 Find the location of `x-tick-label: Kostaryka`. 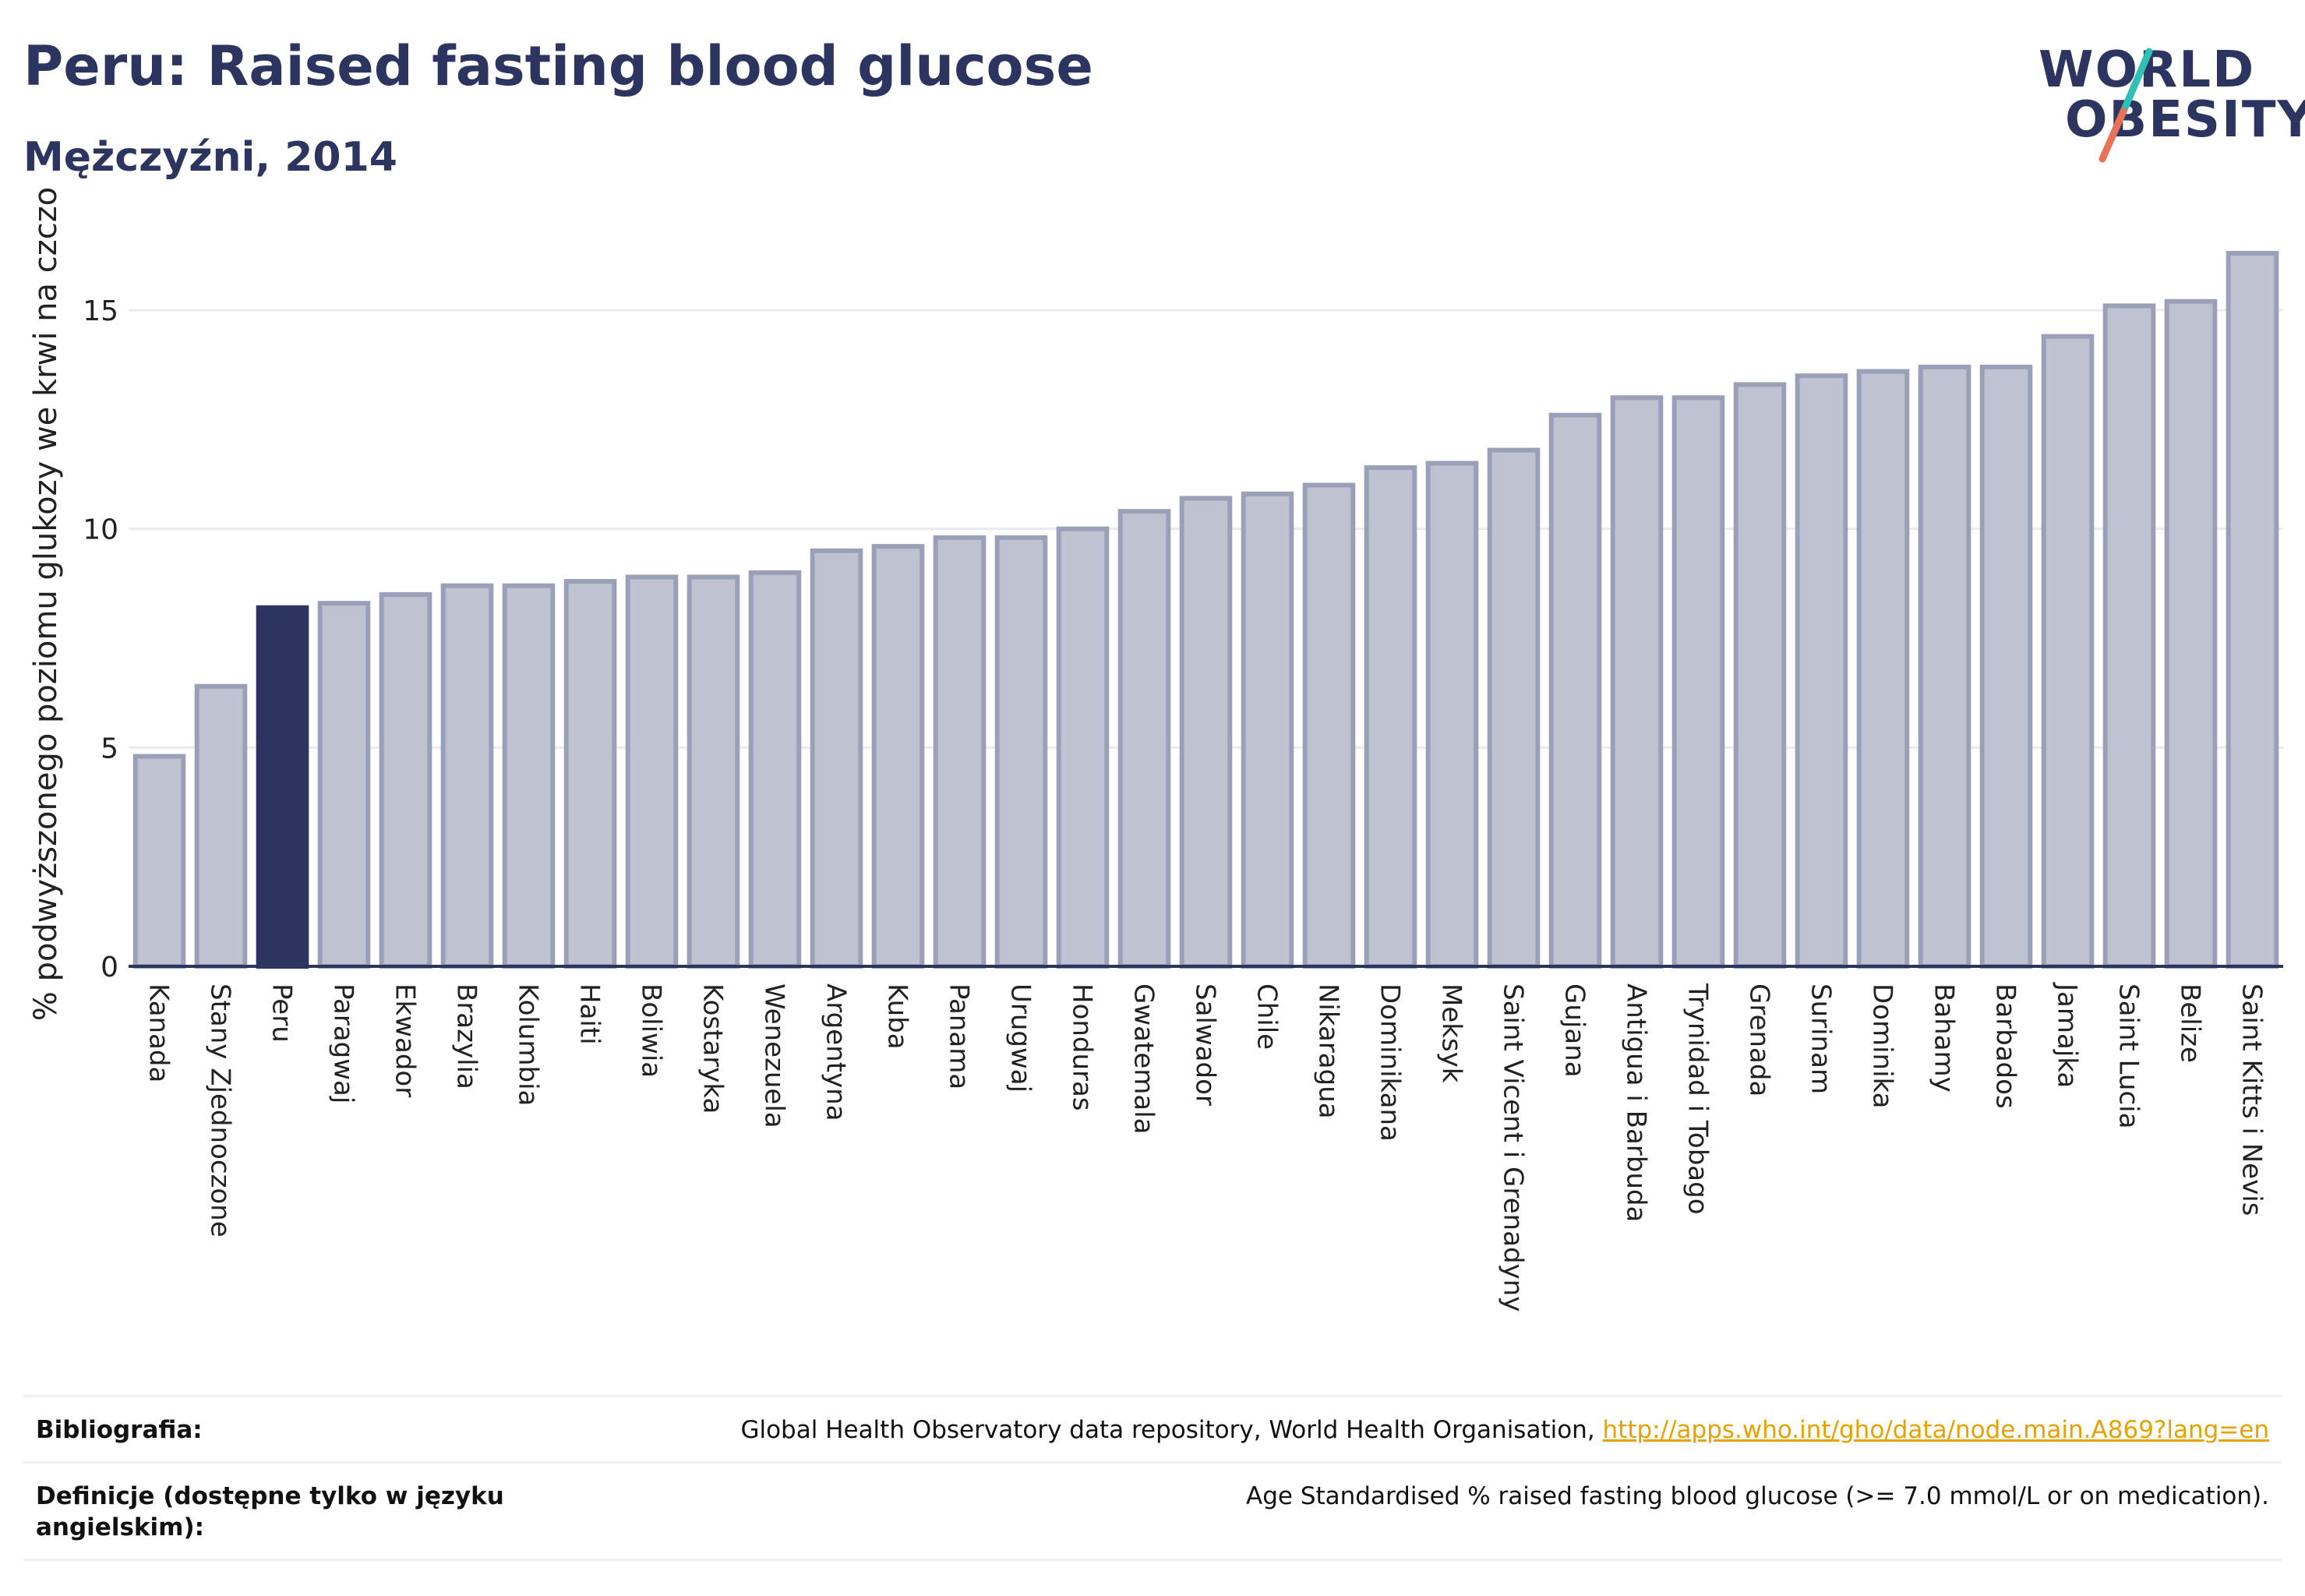

x-tick-label: Kostaryka is located at coordinates (713, 1048).